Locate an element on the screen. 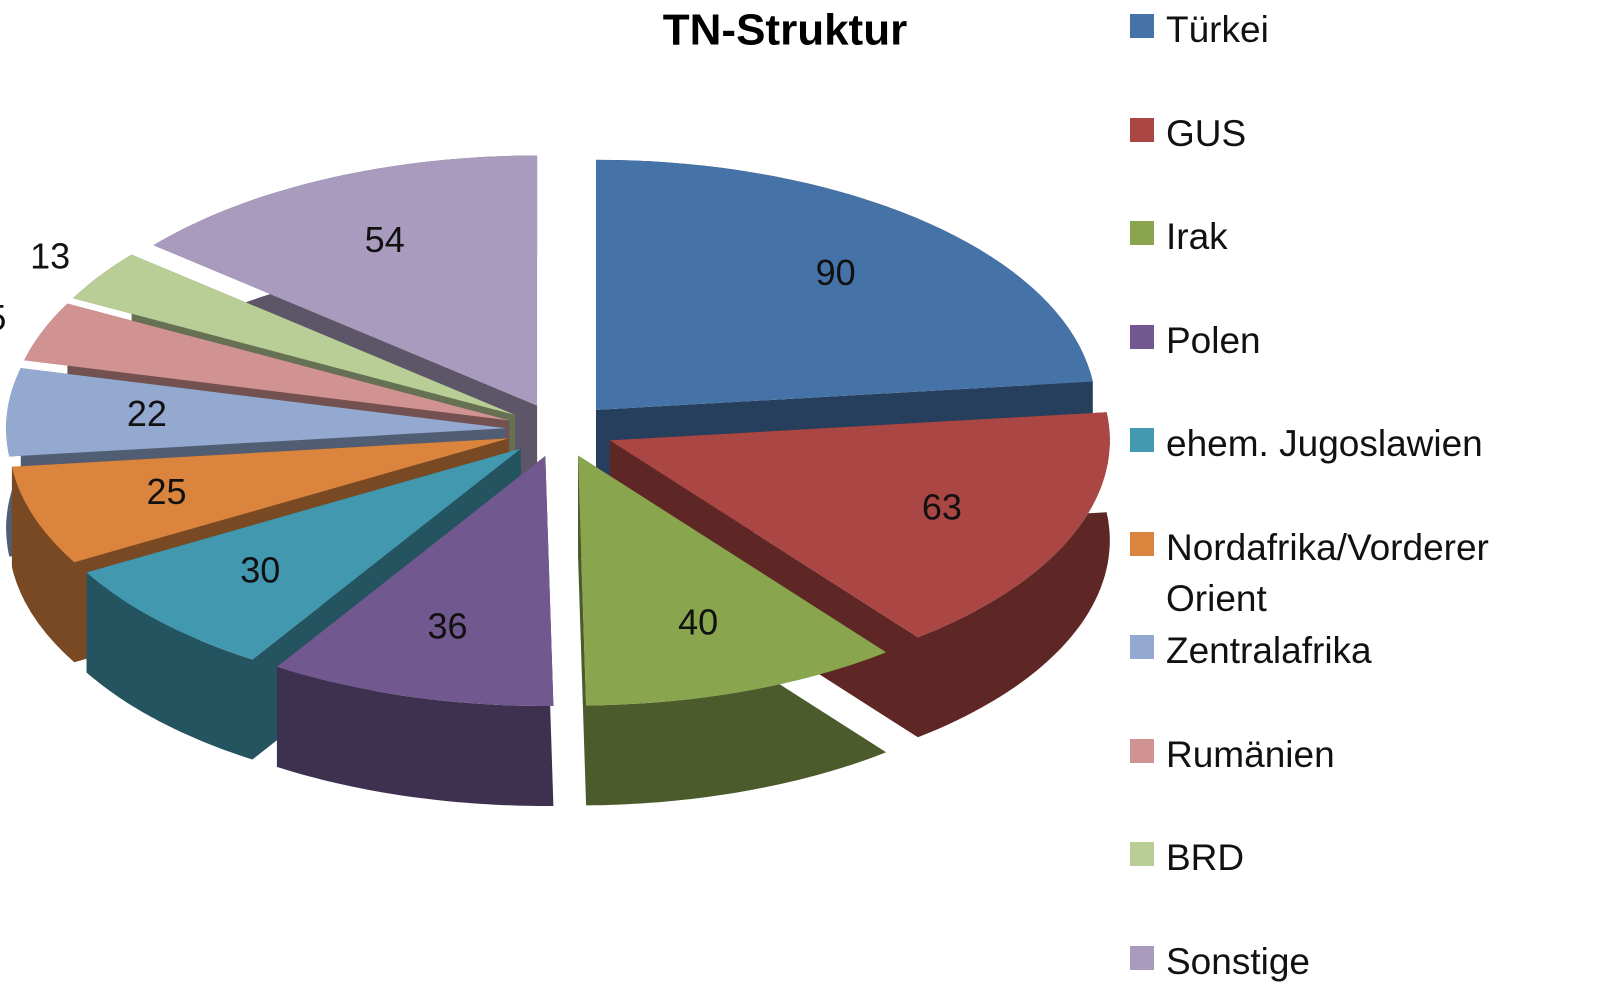  data-label: 15 is located at coordinates (3, 317).